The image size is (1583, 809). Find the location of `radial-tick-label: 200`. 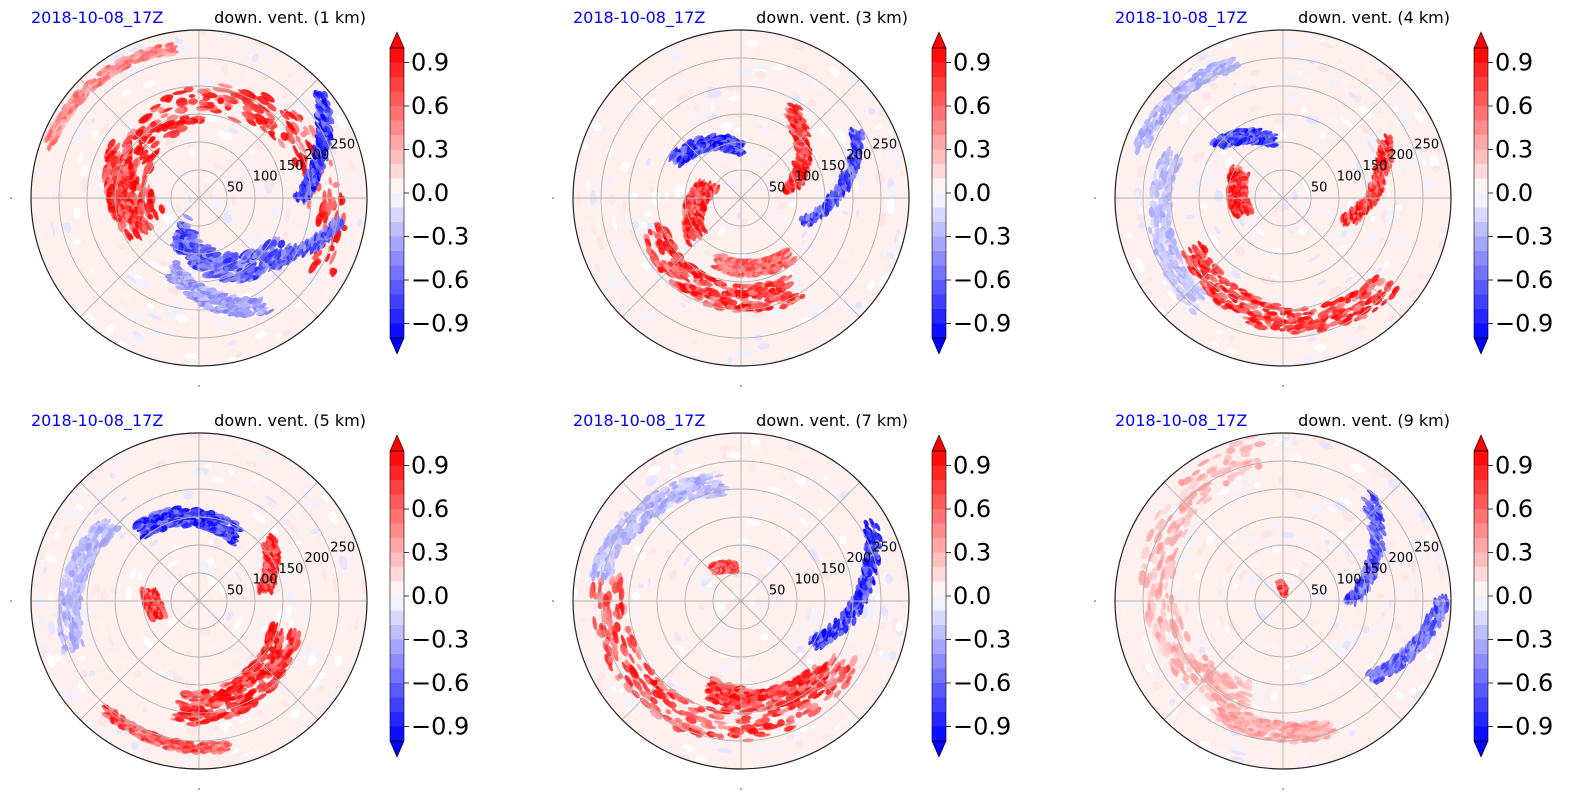

radial-tick-label: 200 is located at coordinates (317, 155).